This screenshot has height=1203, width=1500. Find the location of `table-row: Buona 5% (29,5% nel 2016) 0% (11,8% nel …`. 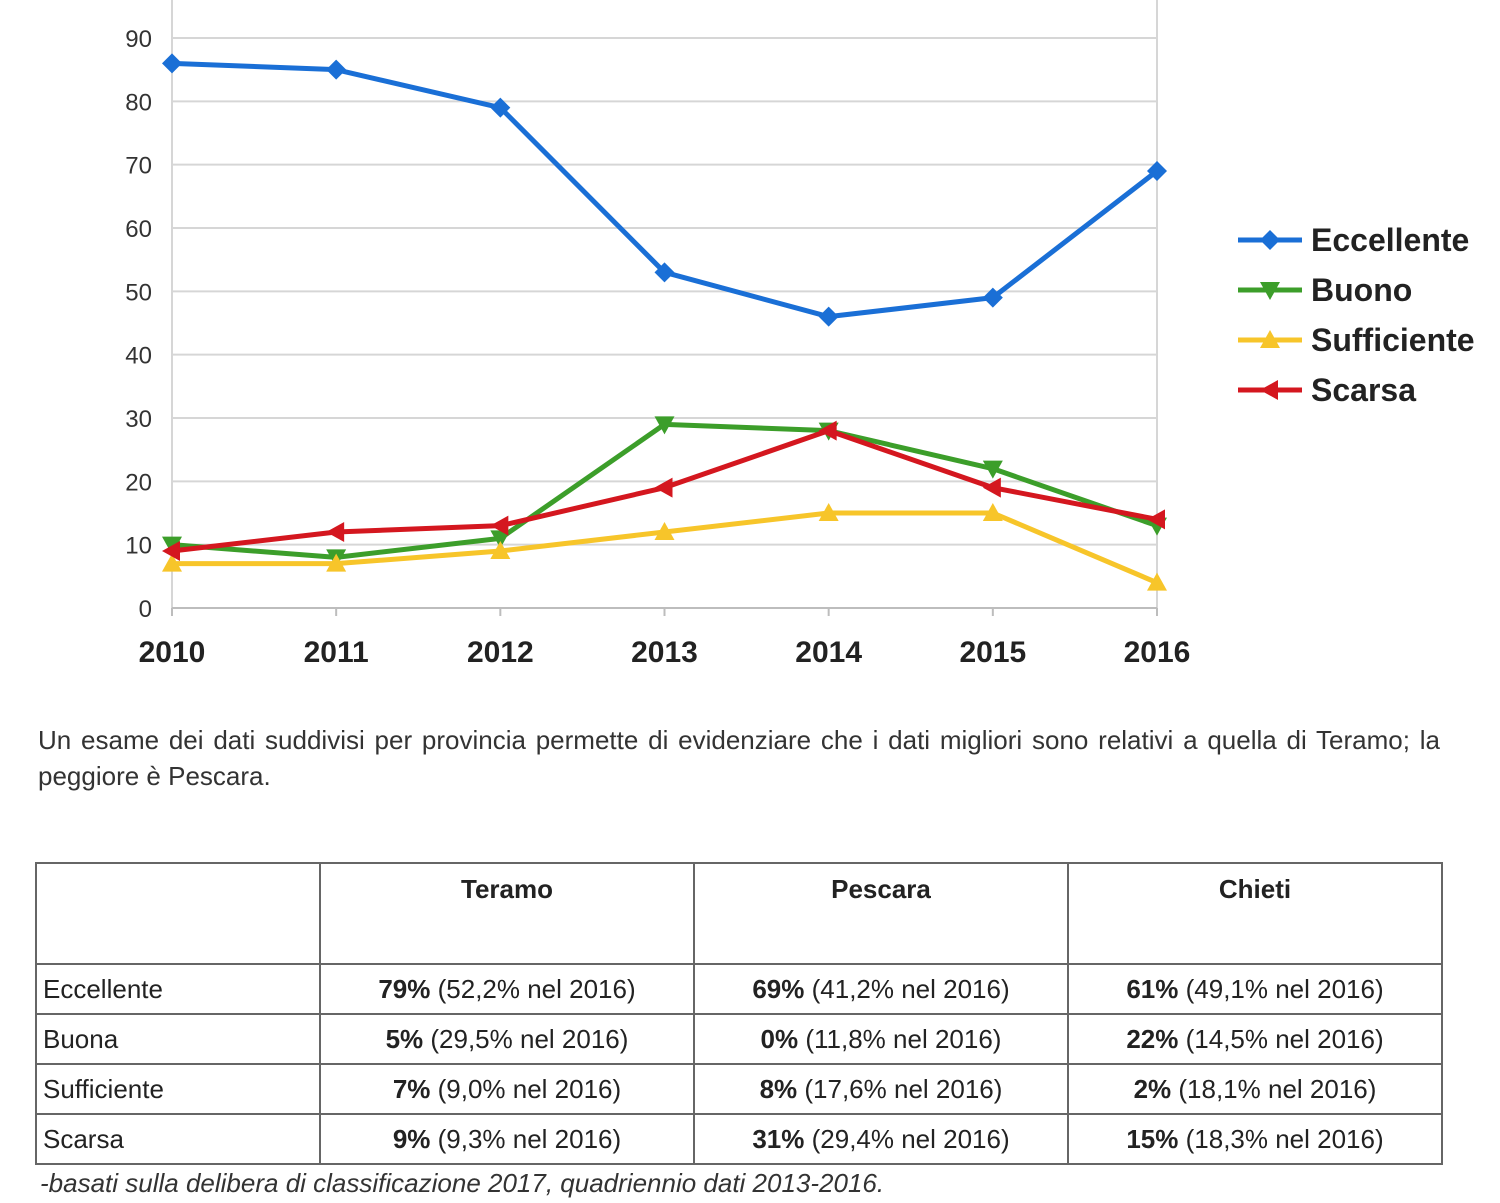

table-row: Buona 5% (29,5% nel 2016) 0% (11,8% nel … is located at coordinates (739, 1039).